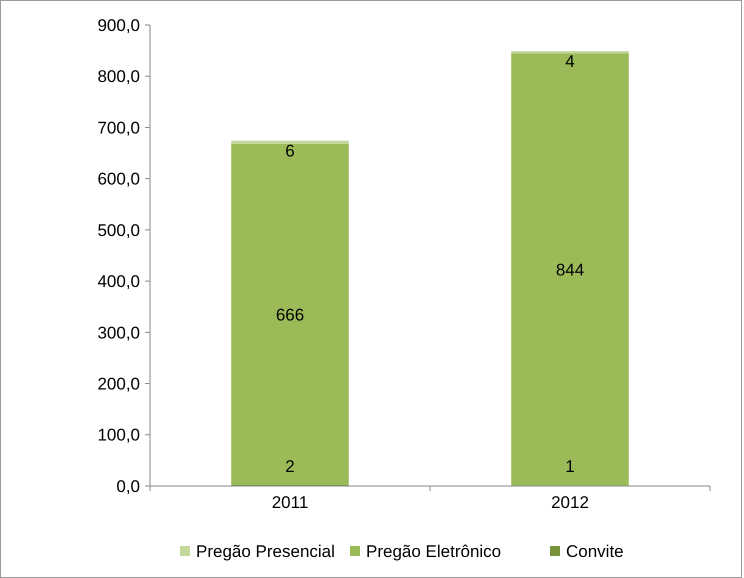 Image resolution: width=744 pixels, height=578 pixels. I want to click on y-tick-label: 0,0, so click(128, 486).